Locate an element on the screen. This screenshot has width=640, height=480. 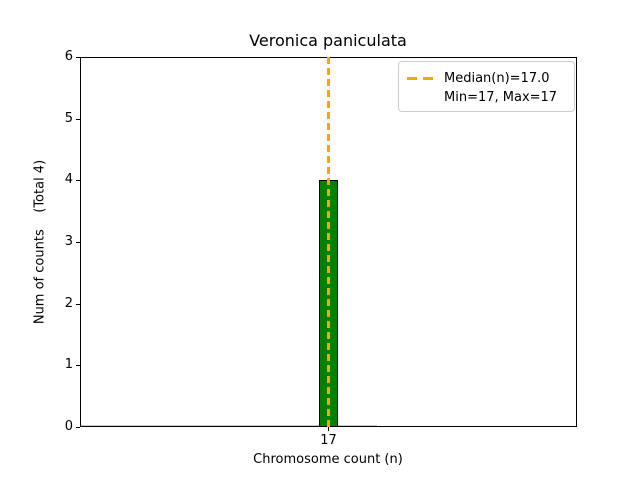
y-tick-label: 0 is located at coordinates (68, 426).